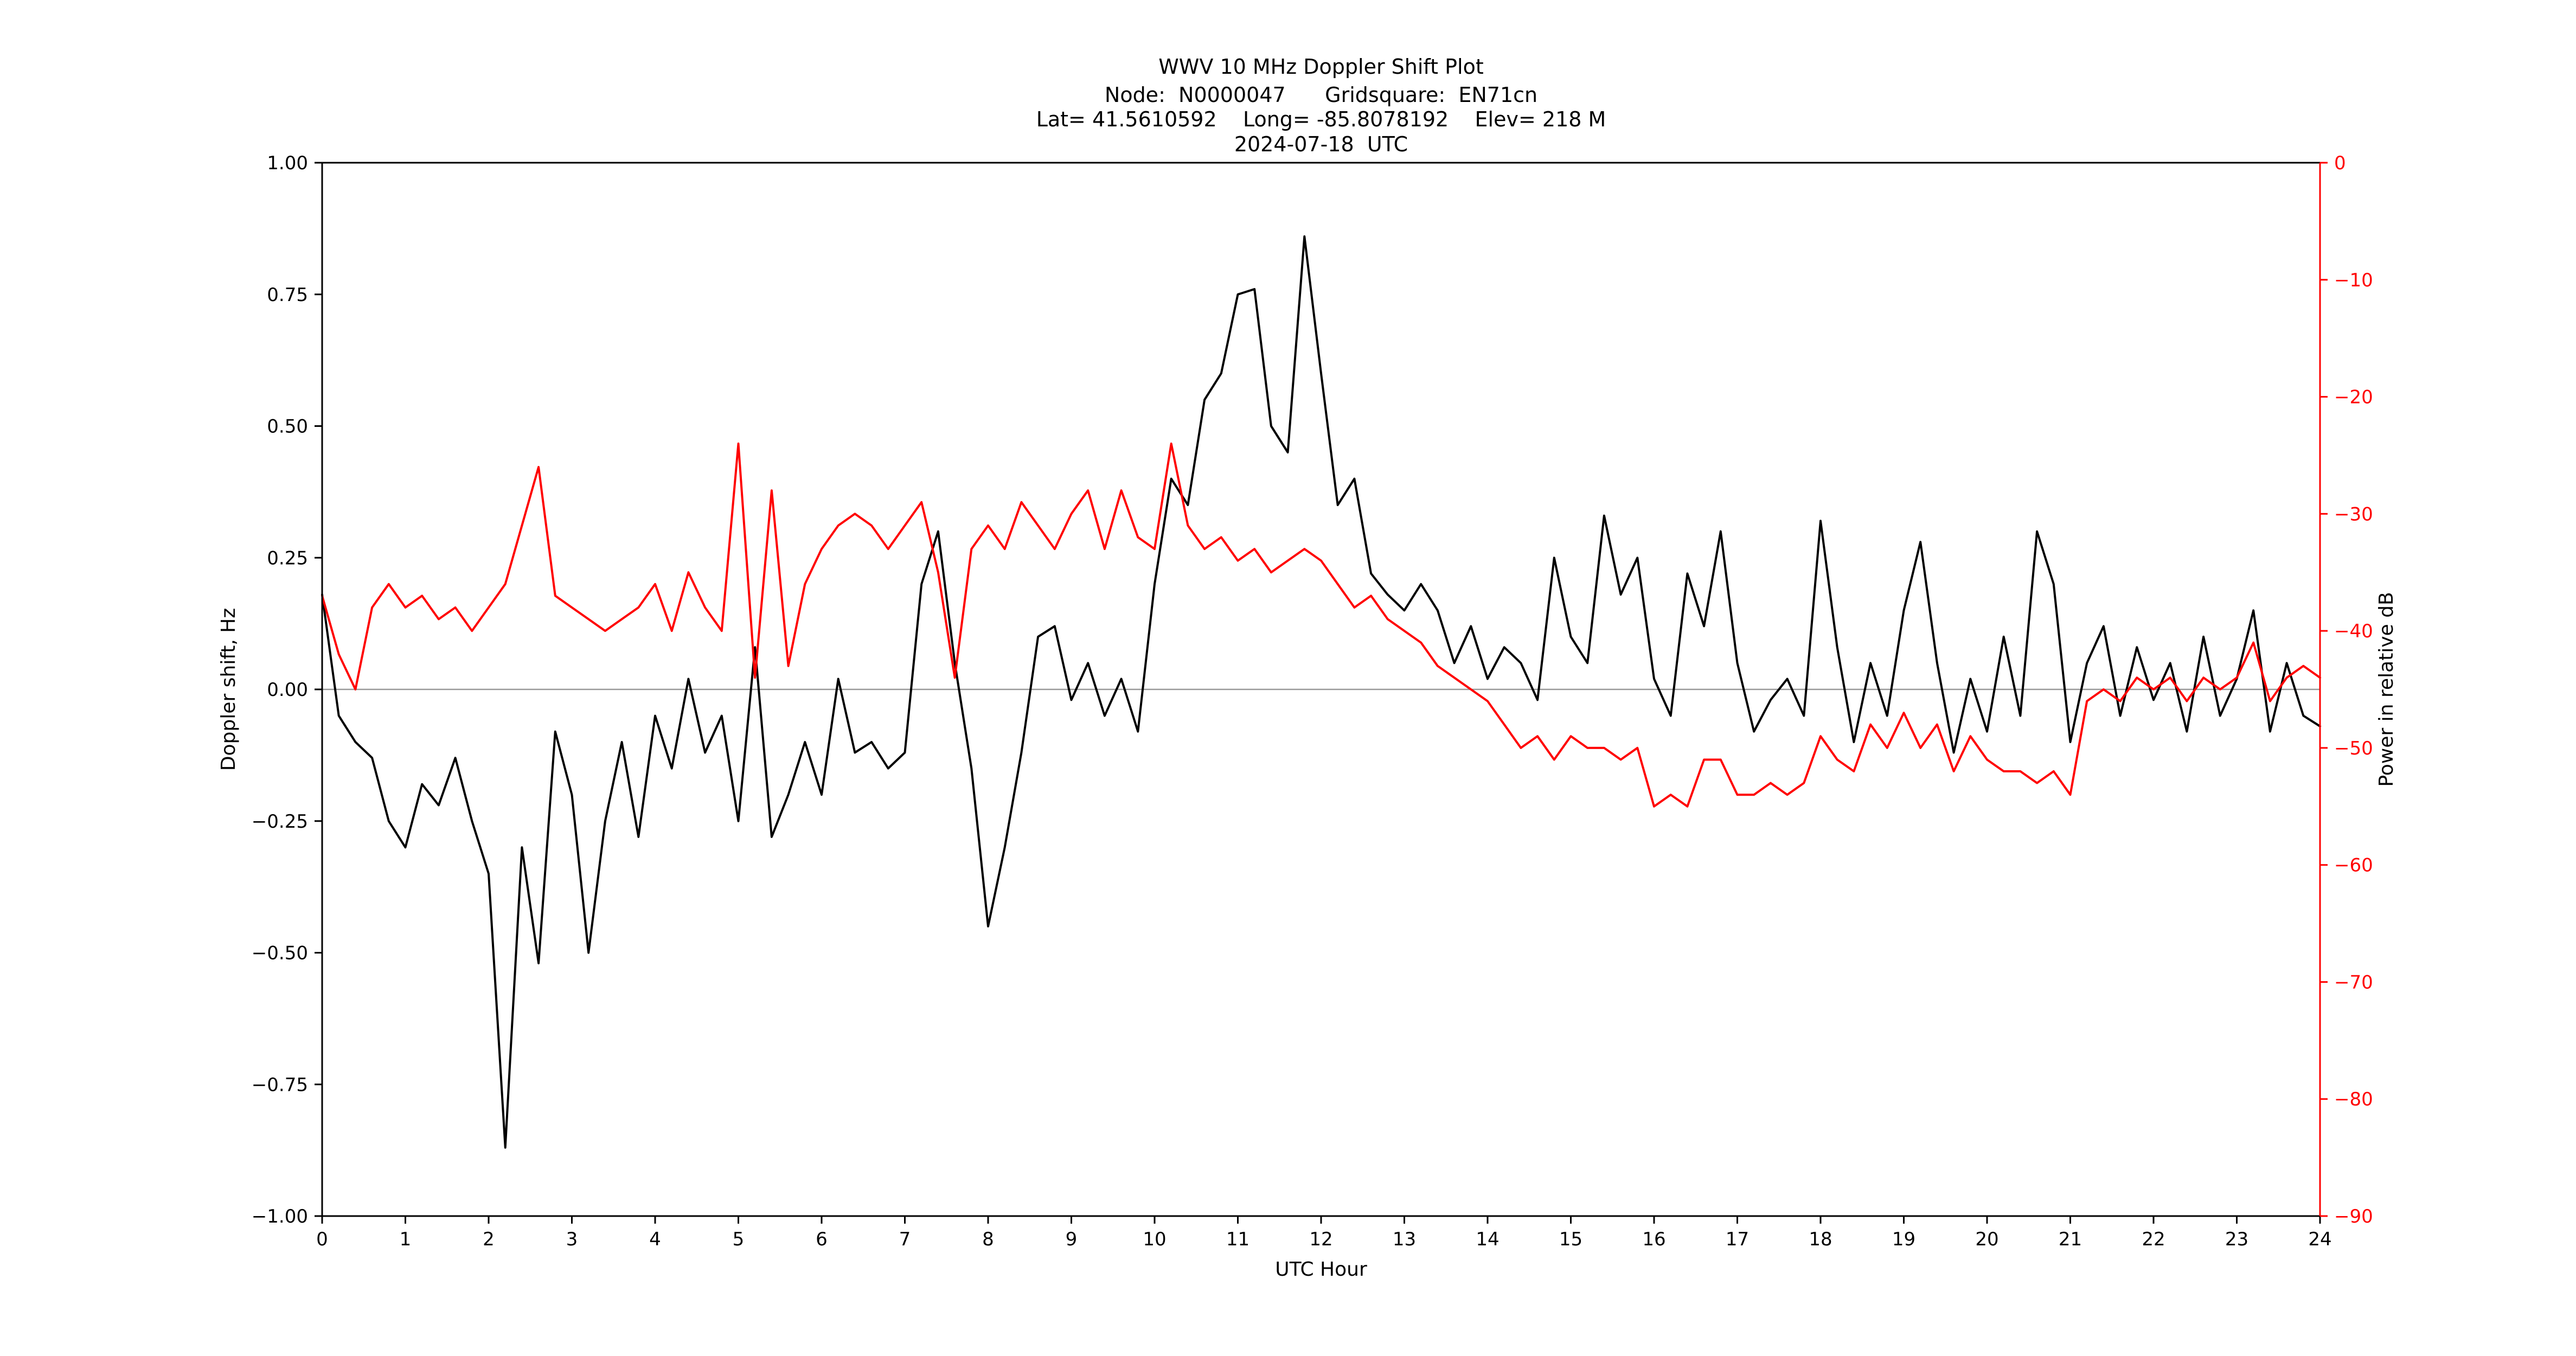 The width and height of the screenshot is (2576, 1356). Describe the element at coordinates (1321, 1269) in the screenshot. I see `x-axis-label: UTC Hour` at that location.